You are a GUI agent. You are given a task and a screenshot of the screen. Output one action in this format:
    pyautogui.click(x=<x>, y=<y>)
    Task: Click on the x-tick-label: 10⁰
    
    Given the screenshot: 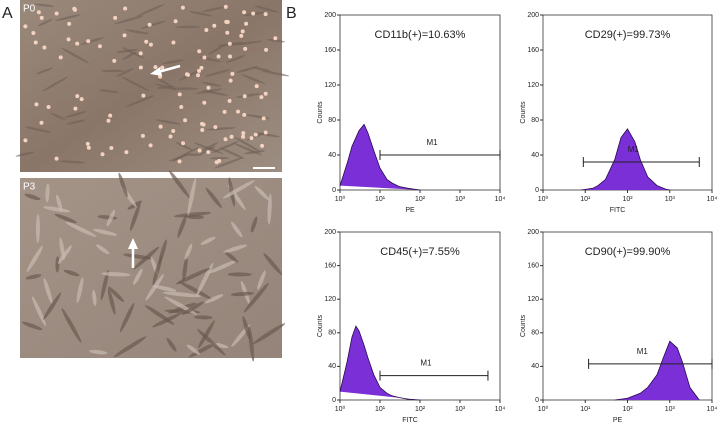 What is the action you would take?
    pyautogui.click(x=543, y=409)
    